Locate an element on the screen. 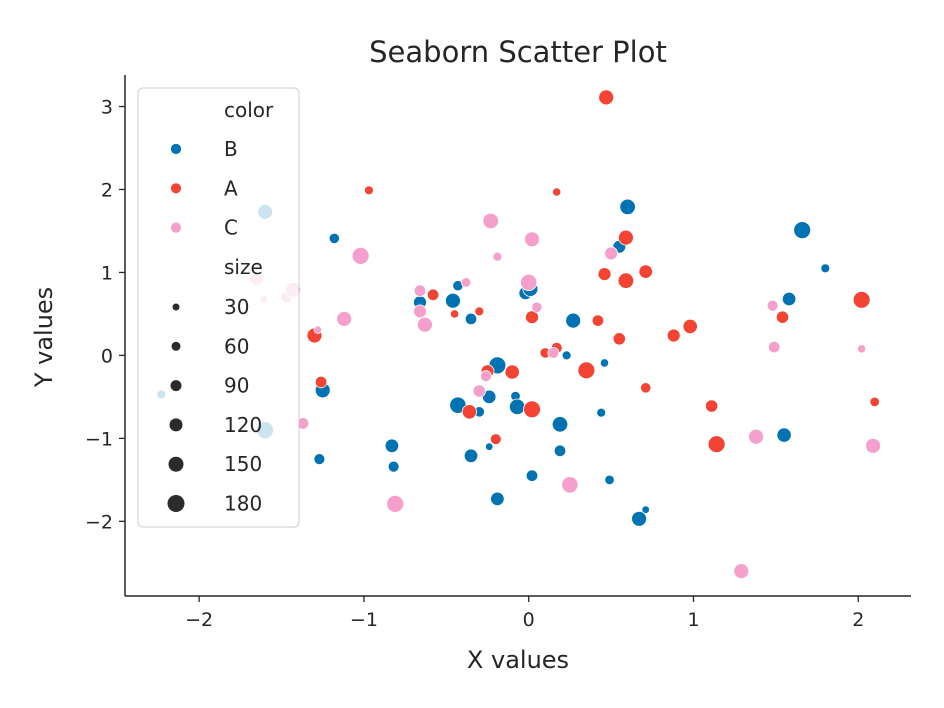 The image size is (944, 708). x-tick-label: 2 is located at coordinates (858, 620).